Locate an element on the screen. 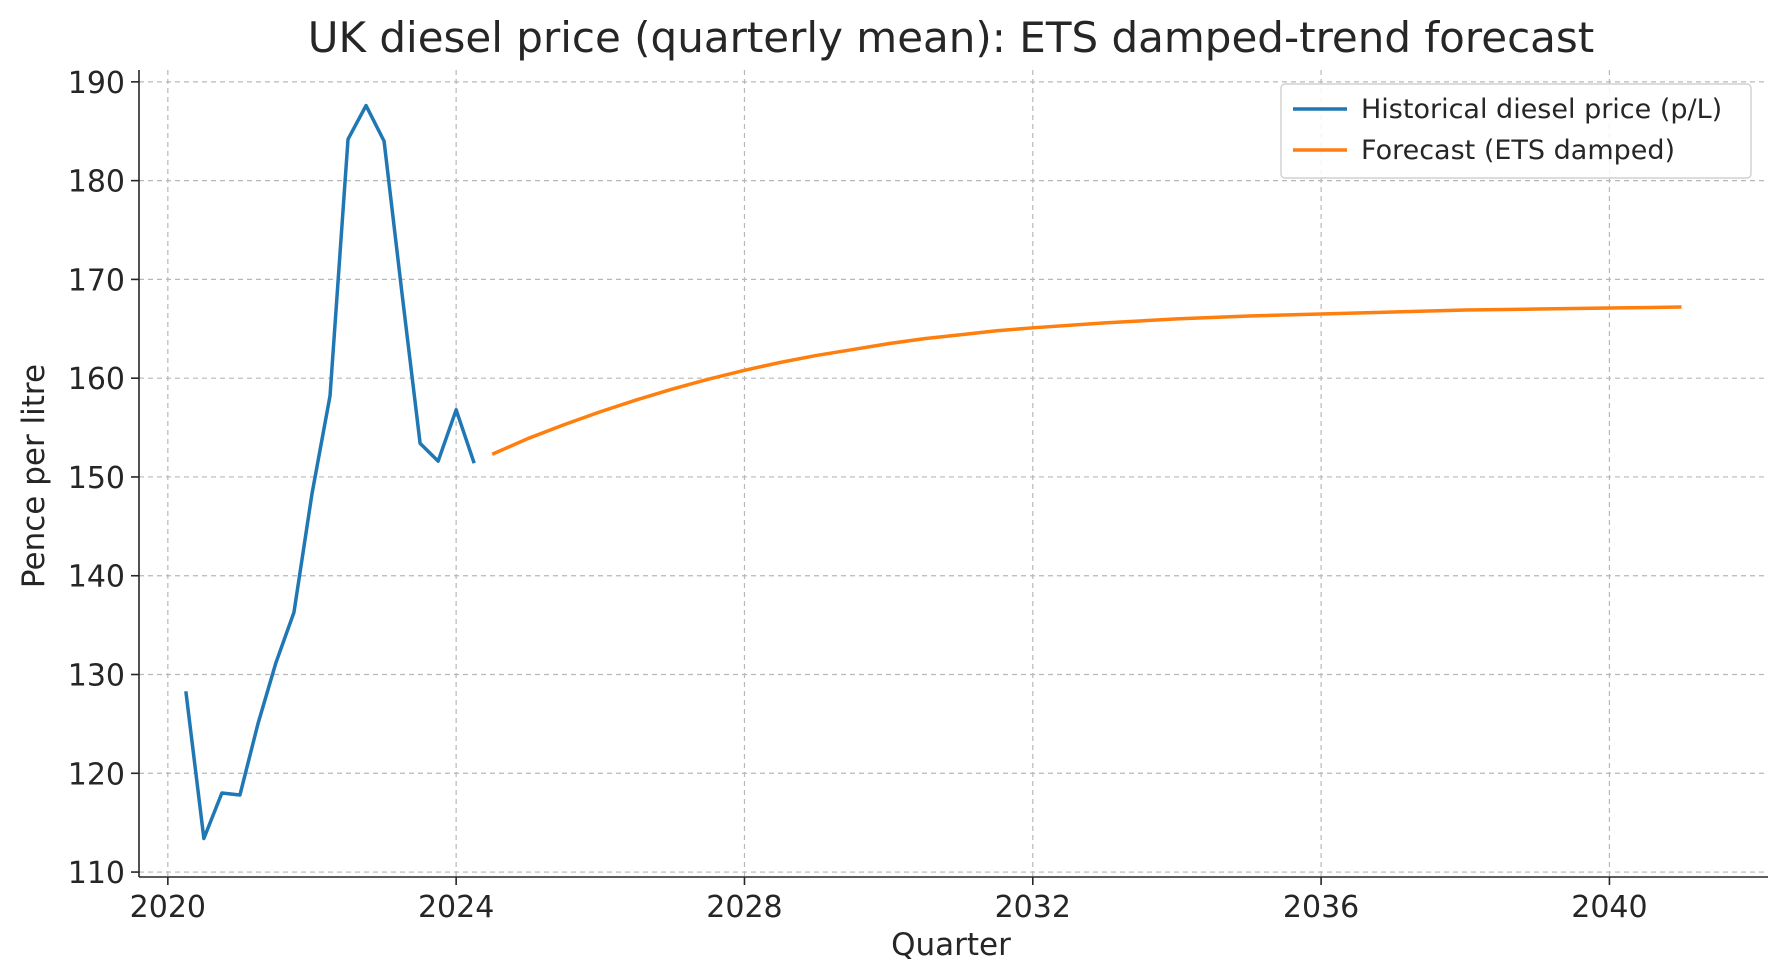 Image resolution: width=1780 pixels, height=980 pixels. y-tick-label-150: 150 is located at coordinates (96, 478).